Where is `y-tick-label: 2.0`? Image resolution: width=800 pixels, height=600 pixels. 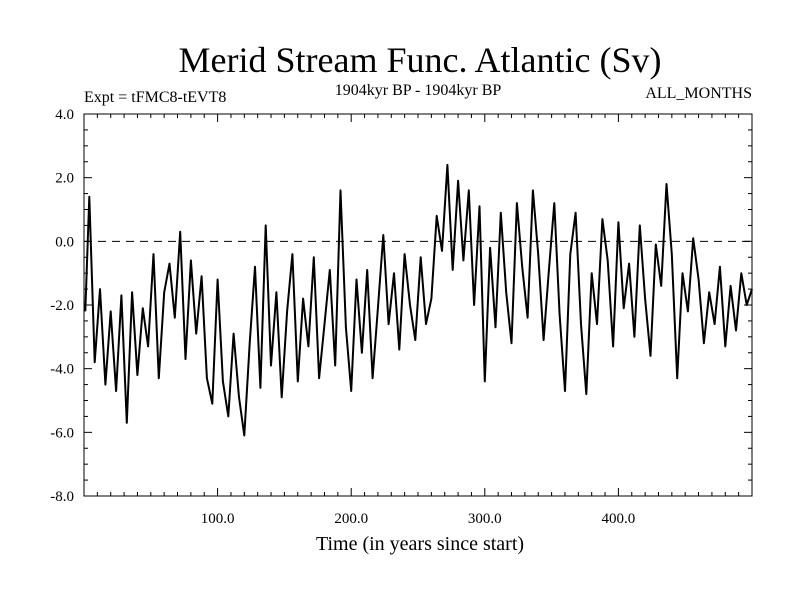
y-tick-label: 2.0 is located at coordinates (64, 179).